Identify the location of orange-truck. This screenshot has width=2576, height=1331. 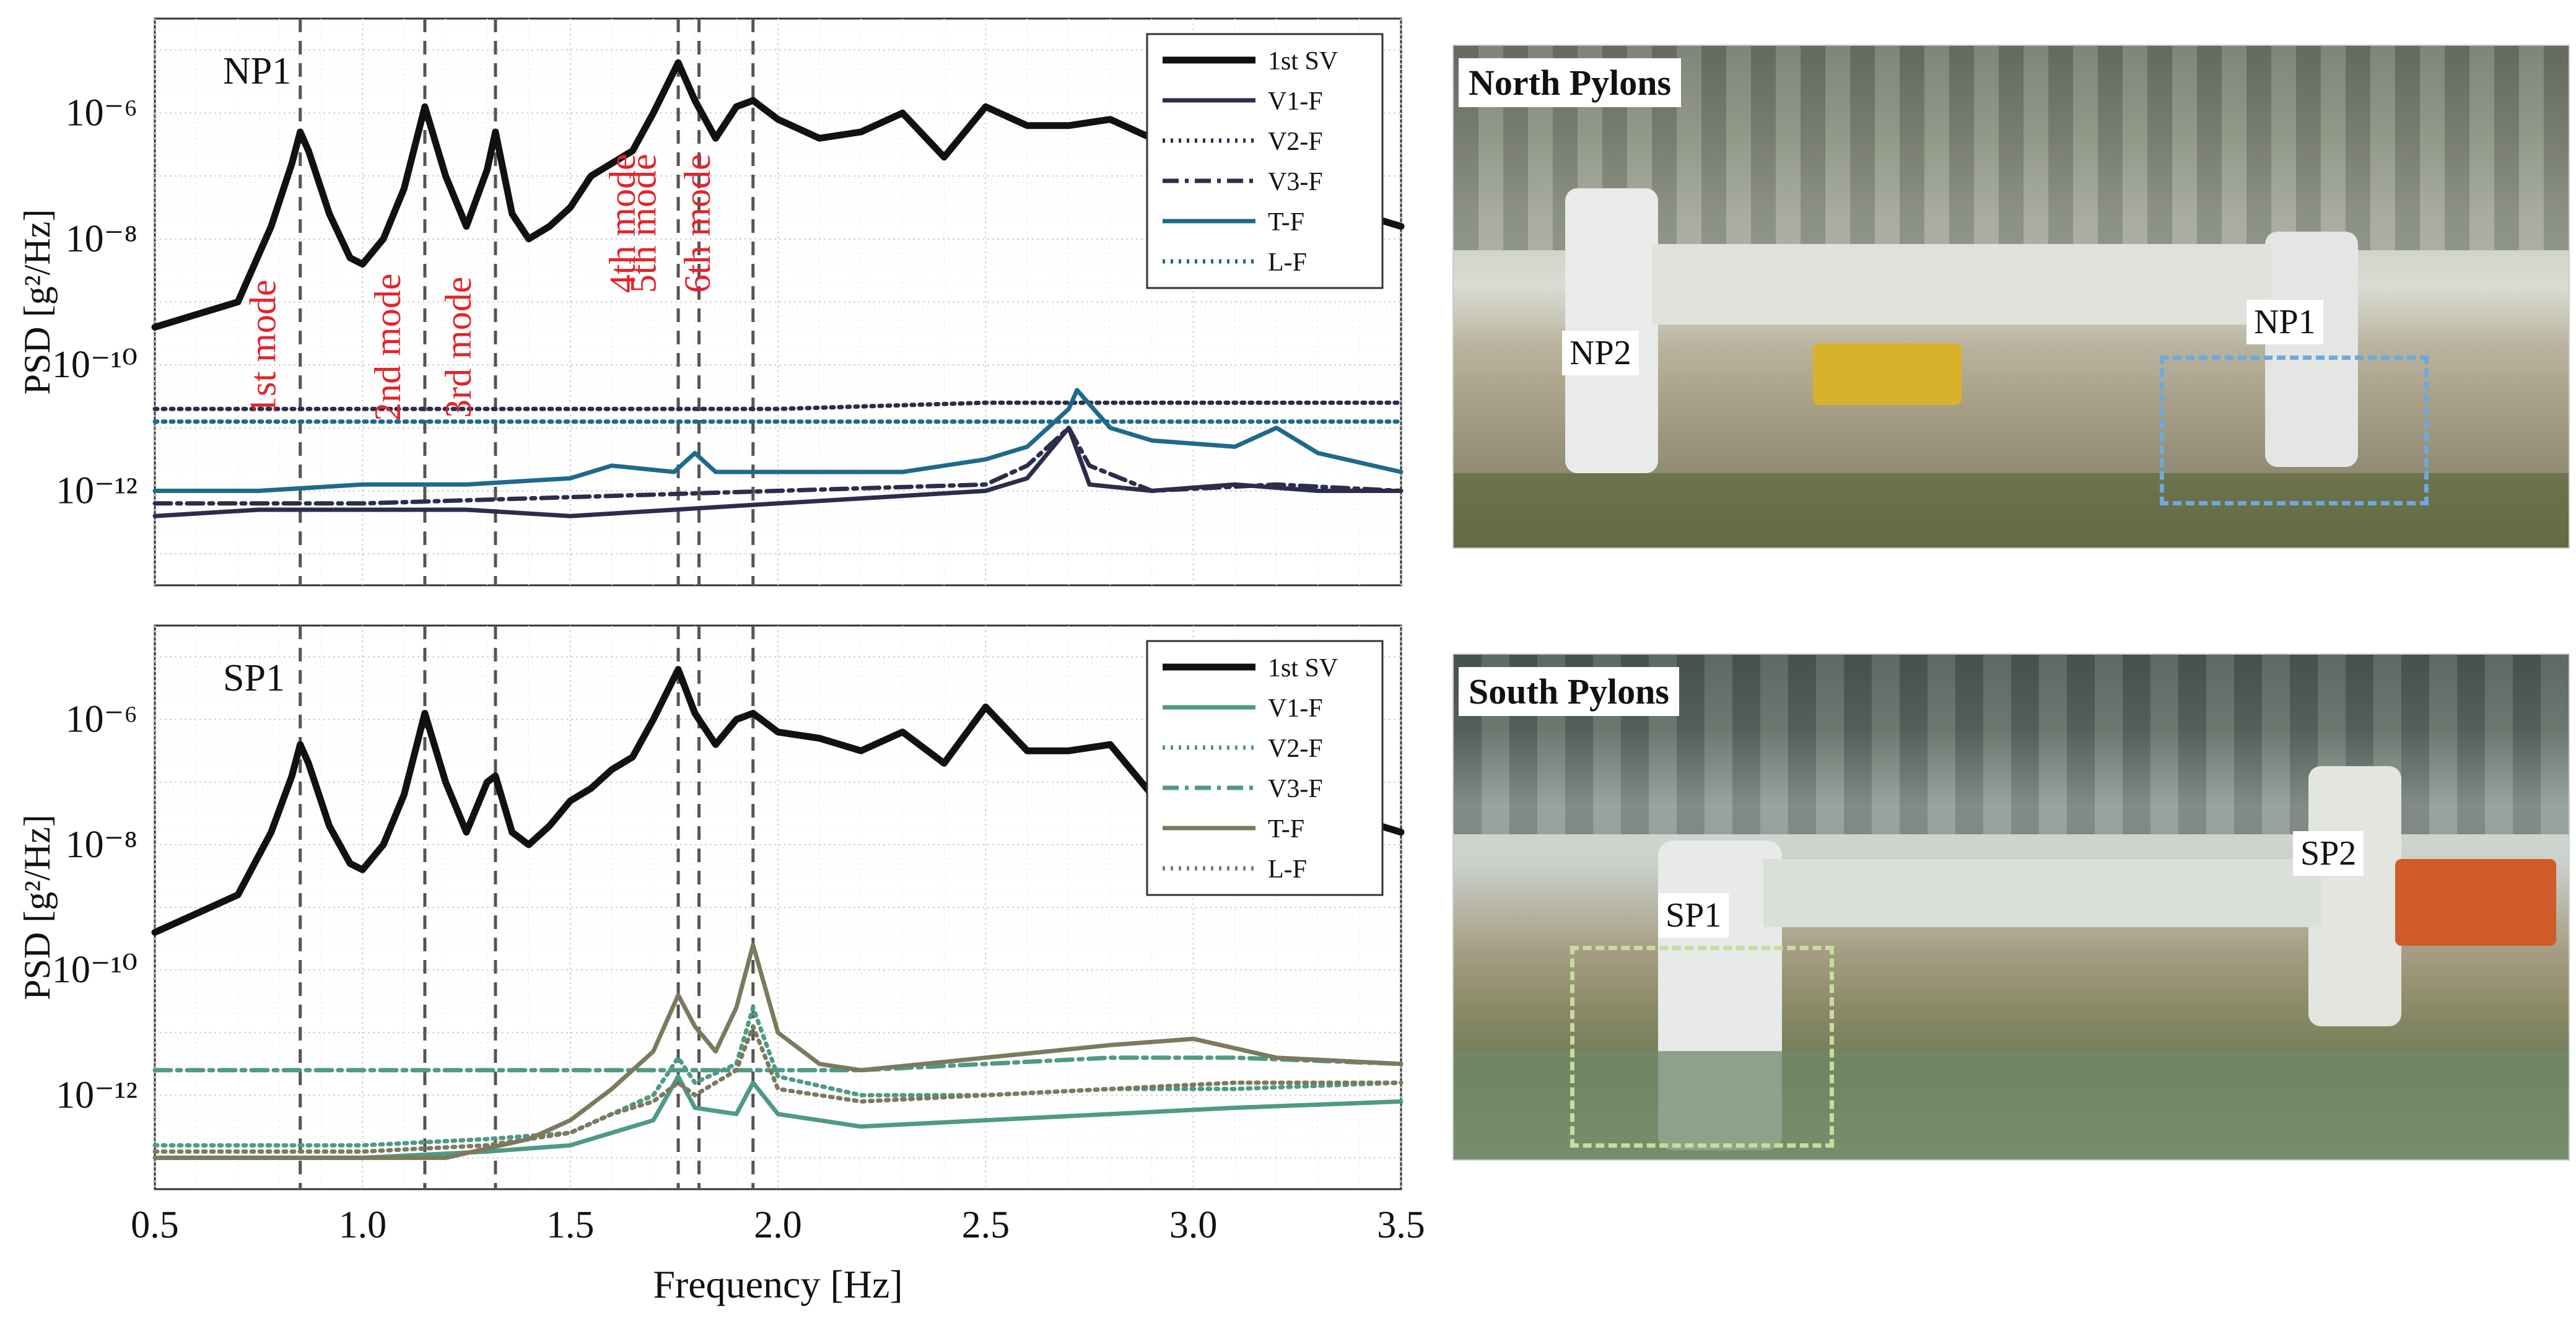
(2475, 902).